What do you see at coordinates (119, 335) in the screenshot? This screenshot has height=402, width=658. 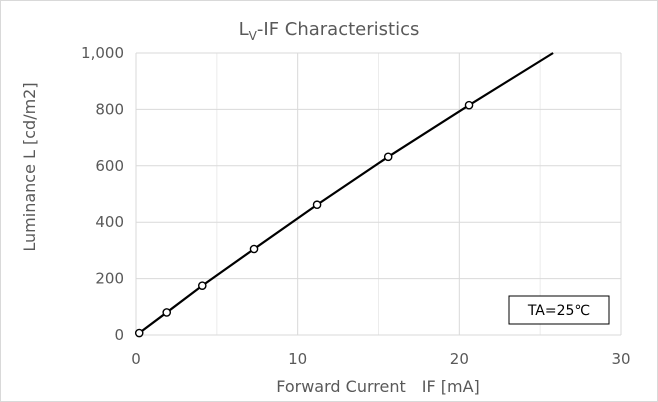 I see `y-tick-label: 0` at bounding box center [119, 335].